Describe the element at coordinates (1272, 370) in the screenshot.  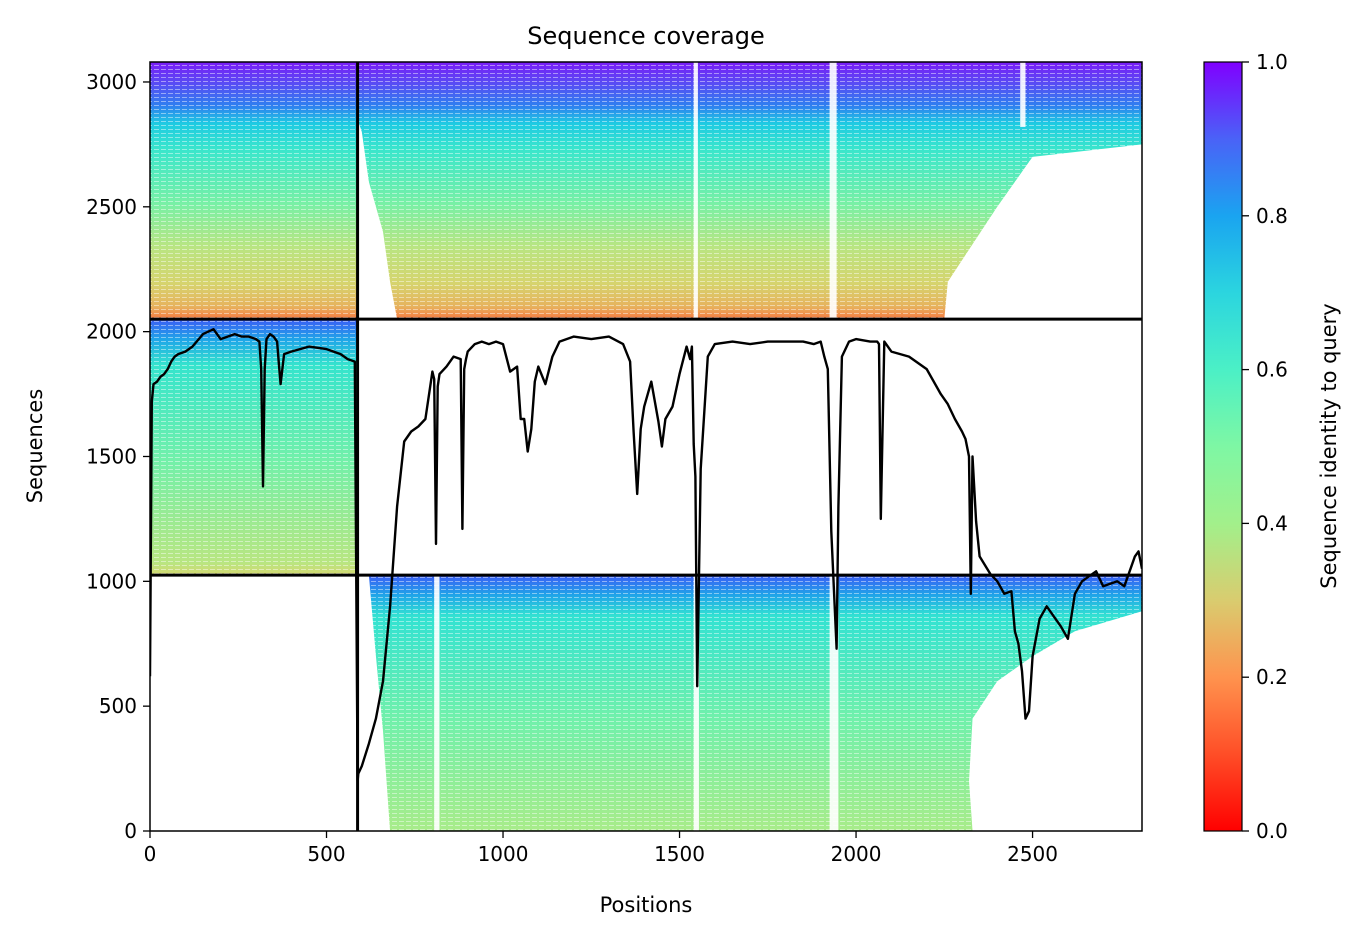
I see `colorbar-tick-label: 0.6` at that location.